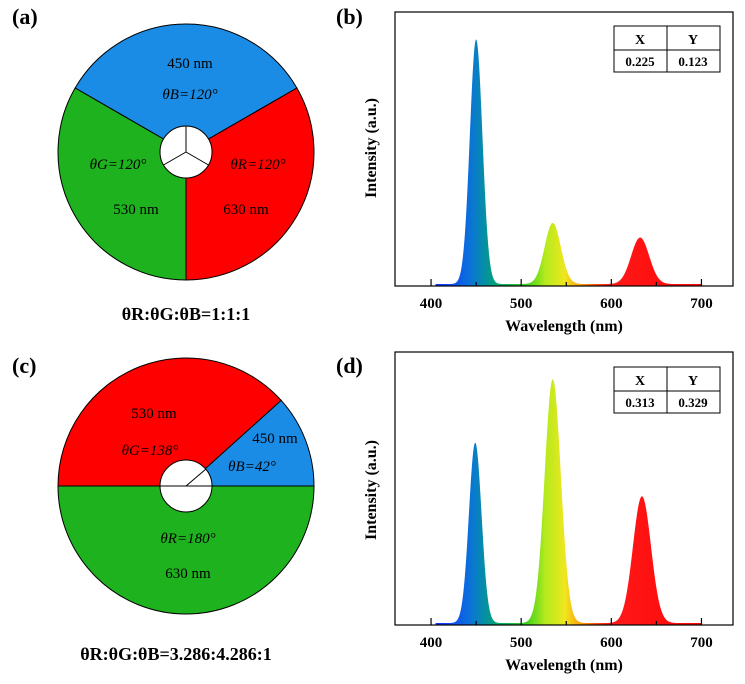 This screenshot has width=745, height=684. What do you see at coordinates (188, 574) in the screenshot?
I see `slice-wavelength-green-c: 630 nm` at bounding box center [188, 574].